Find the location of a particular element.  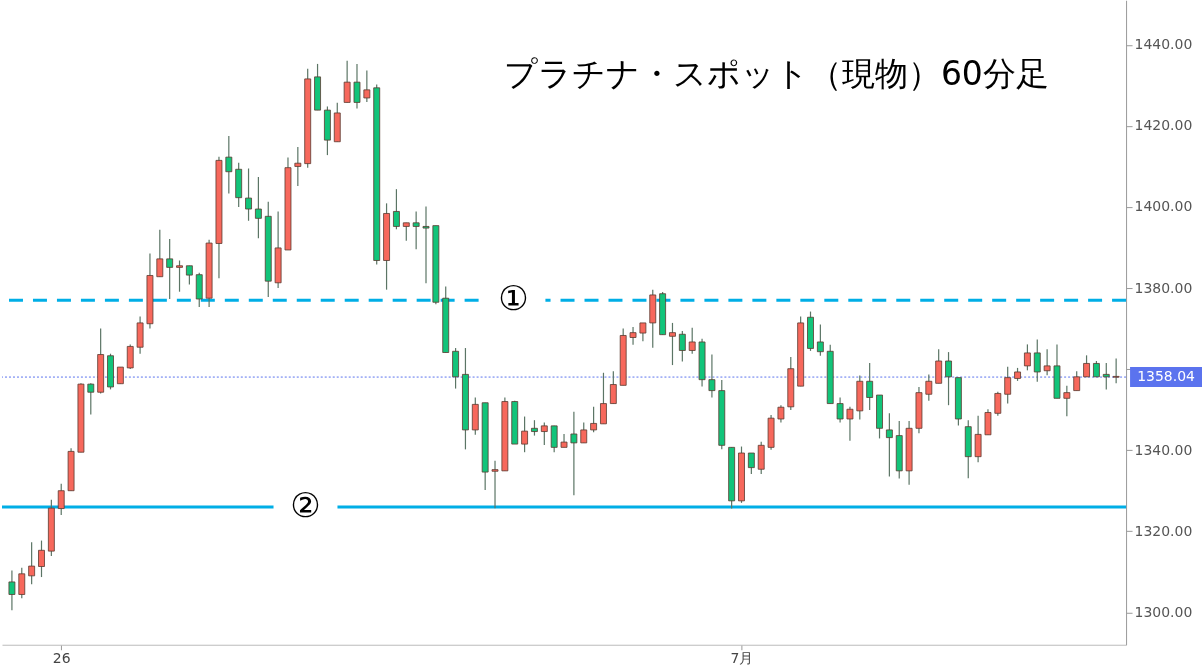

y-tick-label: 1300.00 is located at coordinates (1163, 611).